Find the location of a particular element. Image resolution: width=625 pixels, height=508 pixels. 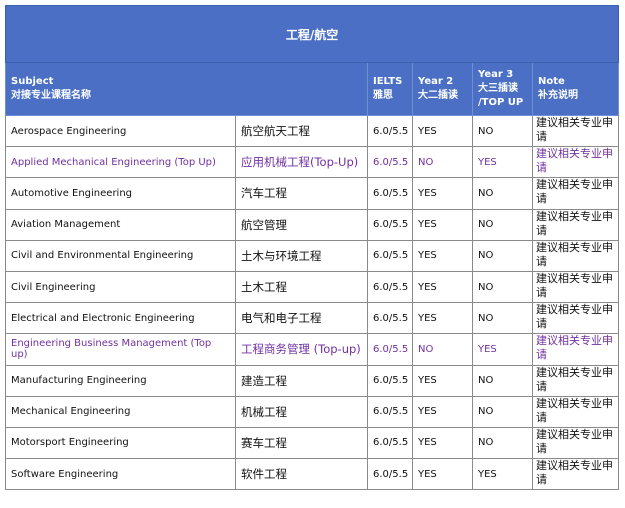

header-line: Note is located at coordinates (551, 81).